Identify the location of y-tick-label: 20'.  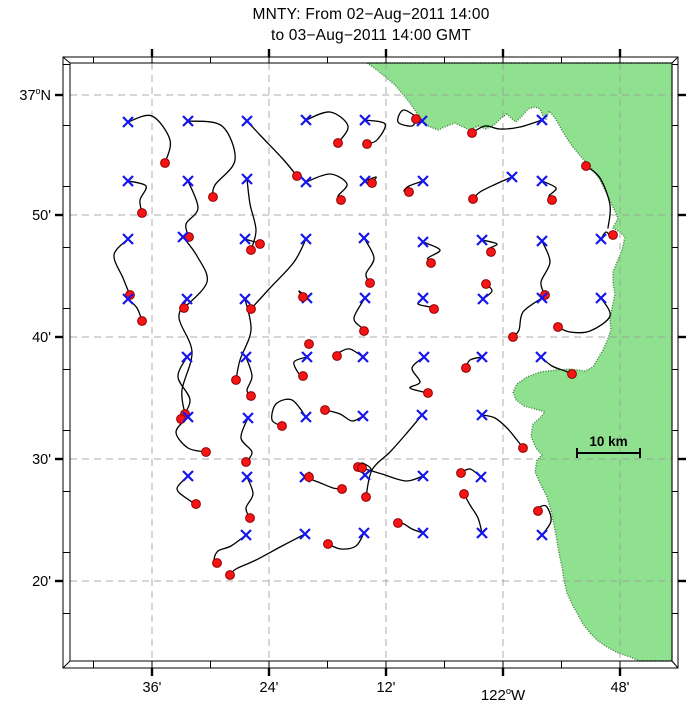
(41, 582).